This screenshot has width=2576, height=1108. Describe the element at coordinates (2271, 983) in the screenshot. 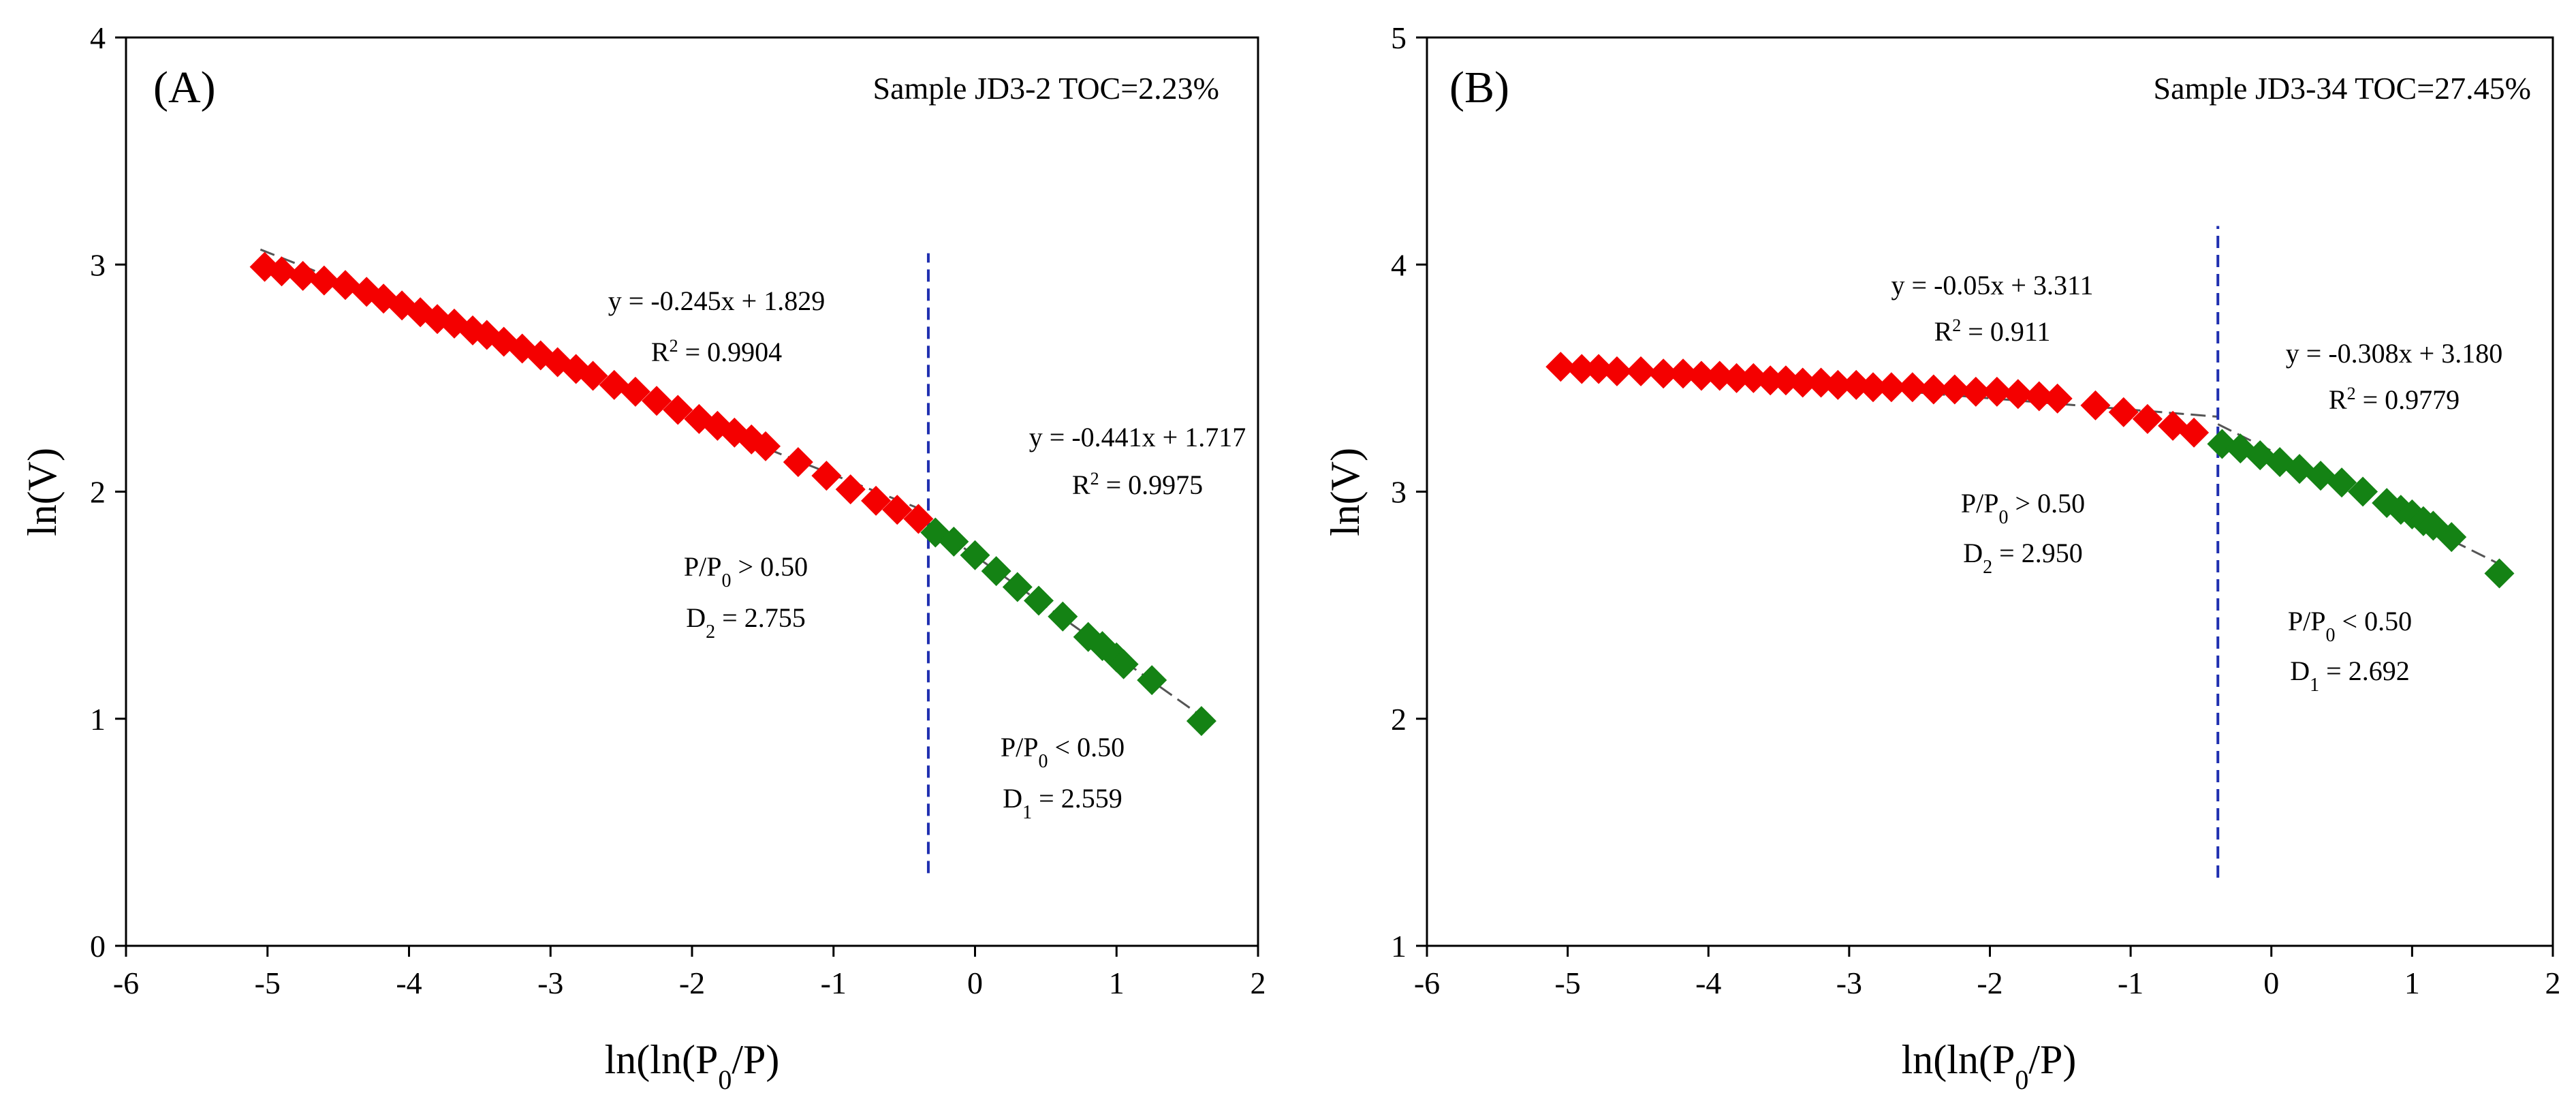

I see `panel-b-x-tick-label: 0` at that location.